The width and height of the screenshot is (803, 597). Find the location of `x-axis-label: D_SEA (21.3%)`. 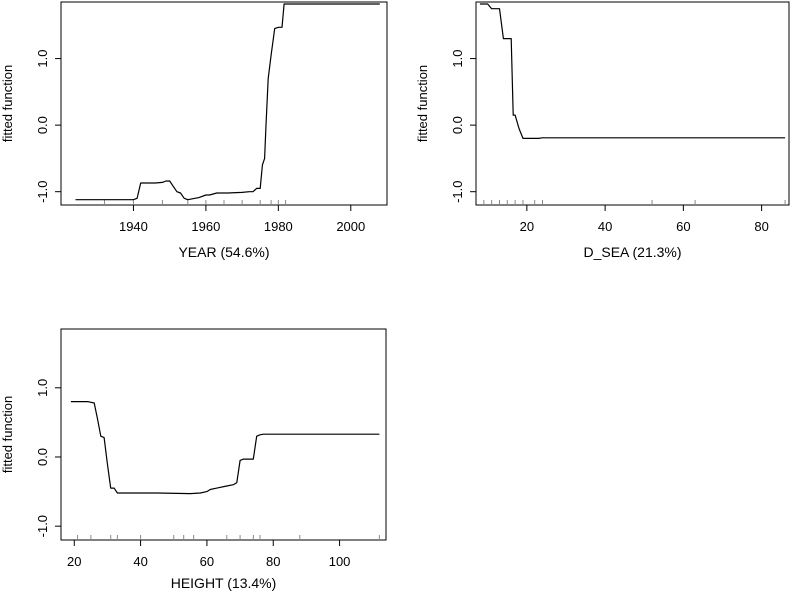

x-axis-label: D_SEA (21.3%) is located at coordinates (632, 252).